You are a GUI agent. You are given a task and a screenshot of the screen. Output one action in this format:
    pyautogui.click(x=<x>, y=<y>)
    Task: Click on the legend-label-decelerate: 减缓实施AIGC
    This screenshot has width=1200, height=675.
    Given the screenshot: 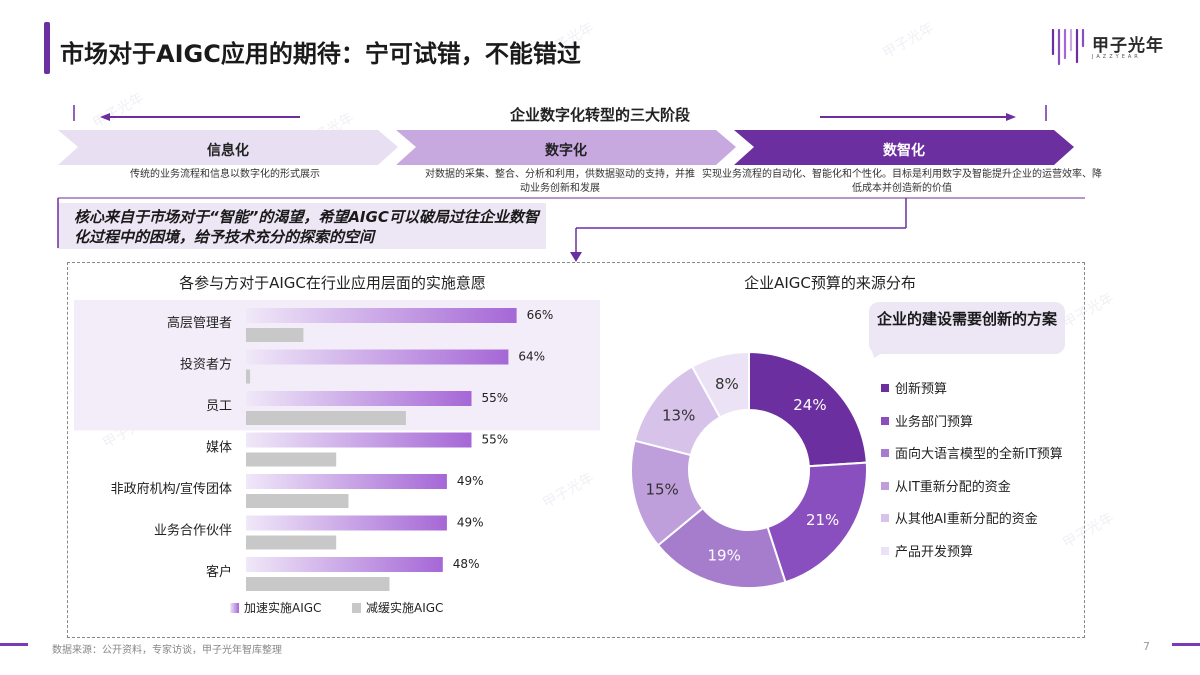 What is the action you would take?
    pyautogui.click(x=404, y=607)
    